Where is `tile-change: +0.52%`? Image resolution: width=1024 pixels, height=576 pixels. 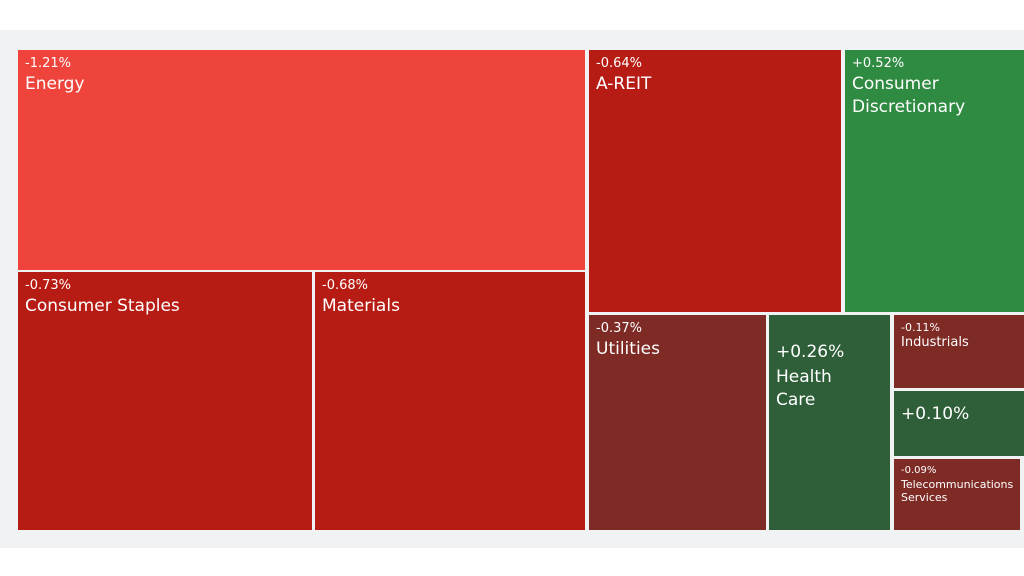 tile-change: +0.52% is located at coordinates (878, 63).